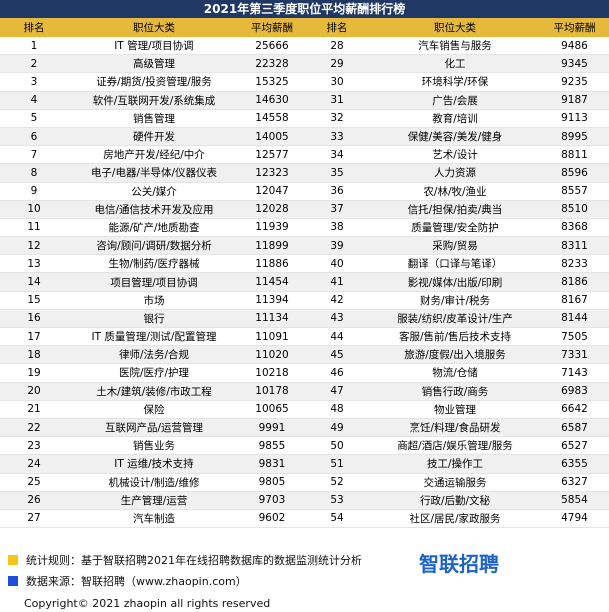  What do you see at coordinates (574, 355) in the screenshot?
I see `table-cell: 7331` at bounding box center [574, 355].